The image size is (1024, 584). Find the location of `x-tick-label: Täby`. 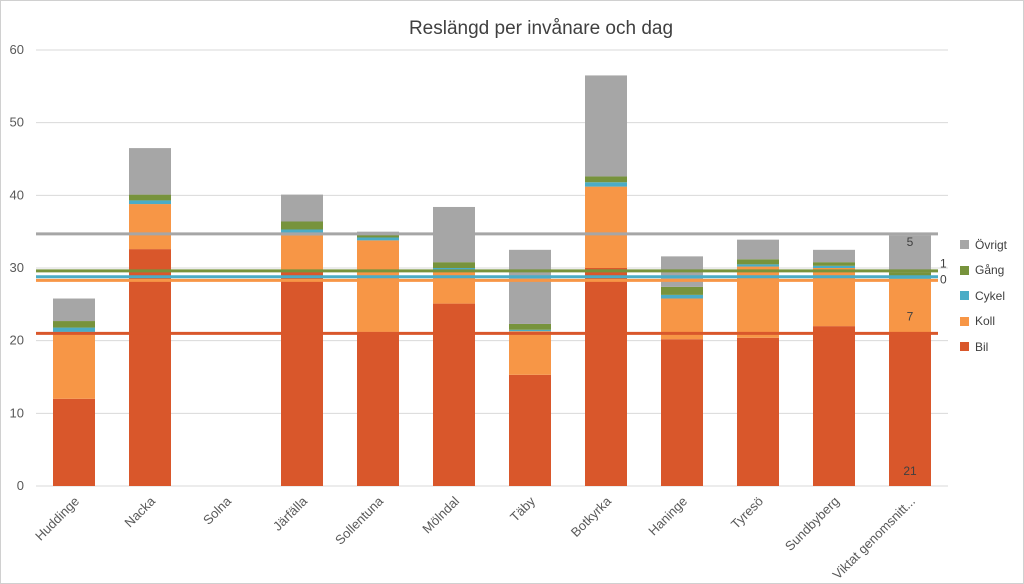

x-tick-label: Täby is located at coordinates (522, 508).